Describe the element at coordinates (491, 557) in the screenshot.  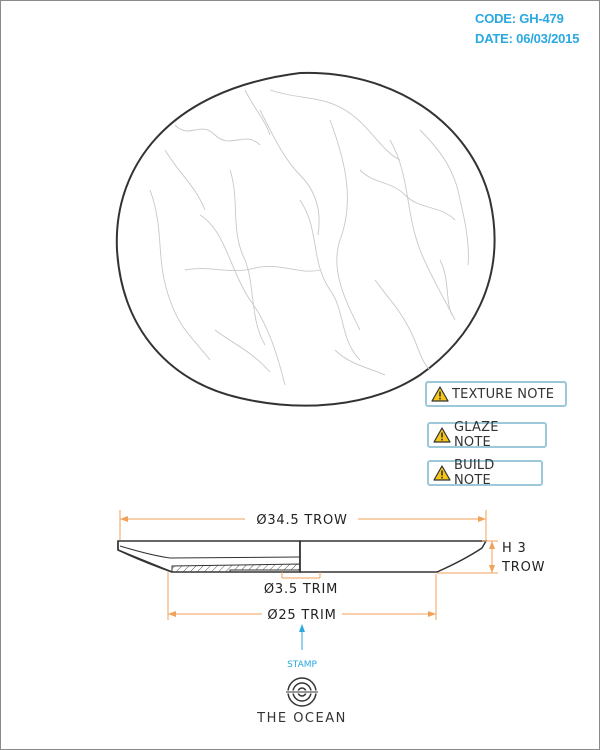
I see `height-dimension: H 3 TROW` at that location.